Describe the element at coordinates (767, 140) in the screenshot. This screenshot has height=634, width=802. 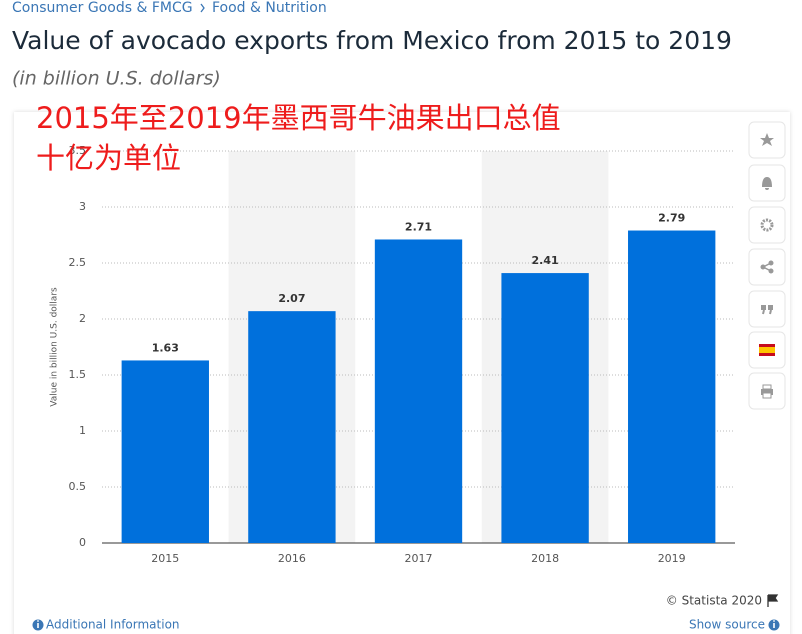
I see `favorite-button` at that location.